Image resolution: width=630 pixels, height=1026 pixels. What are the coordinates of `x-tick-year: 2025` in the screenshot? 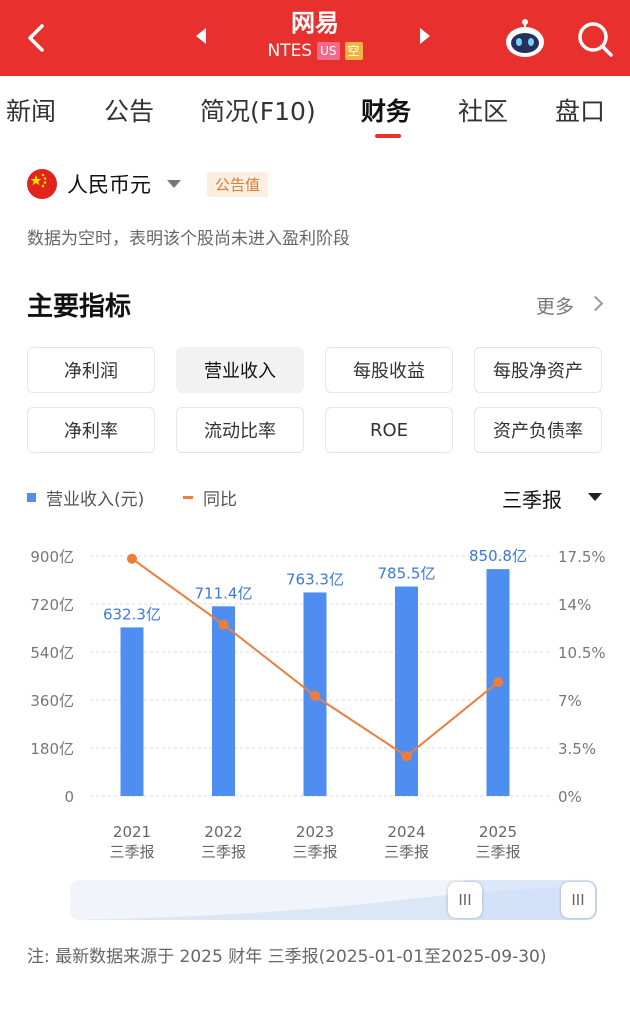 It's located at (498, 832).